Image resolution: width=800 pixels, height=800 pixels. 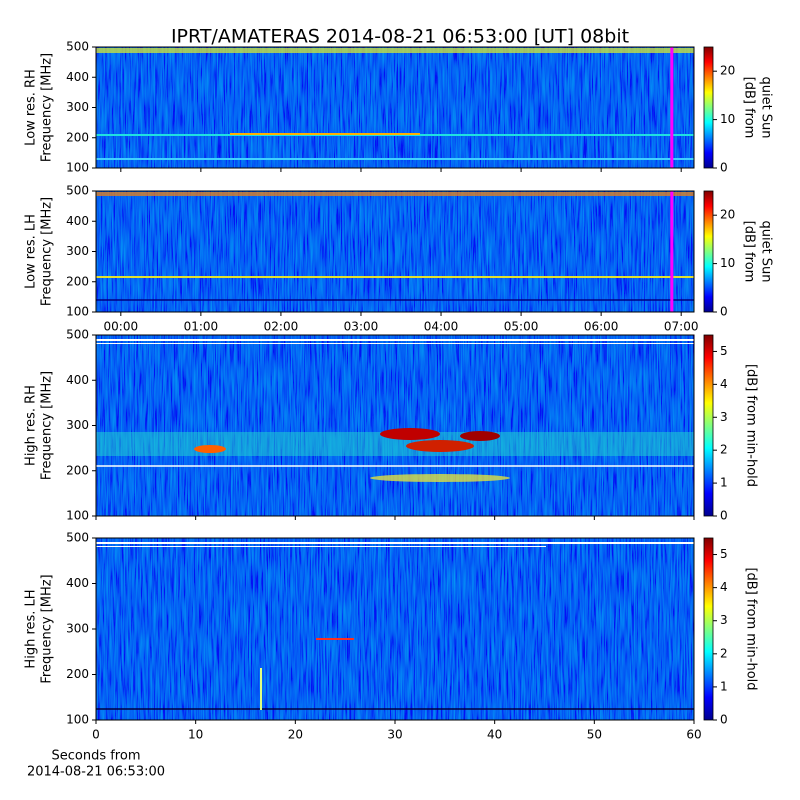 I want to click on x-tick-label: 02:00, so click(x=281, y=327).